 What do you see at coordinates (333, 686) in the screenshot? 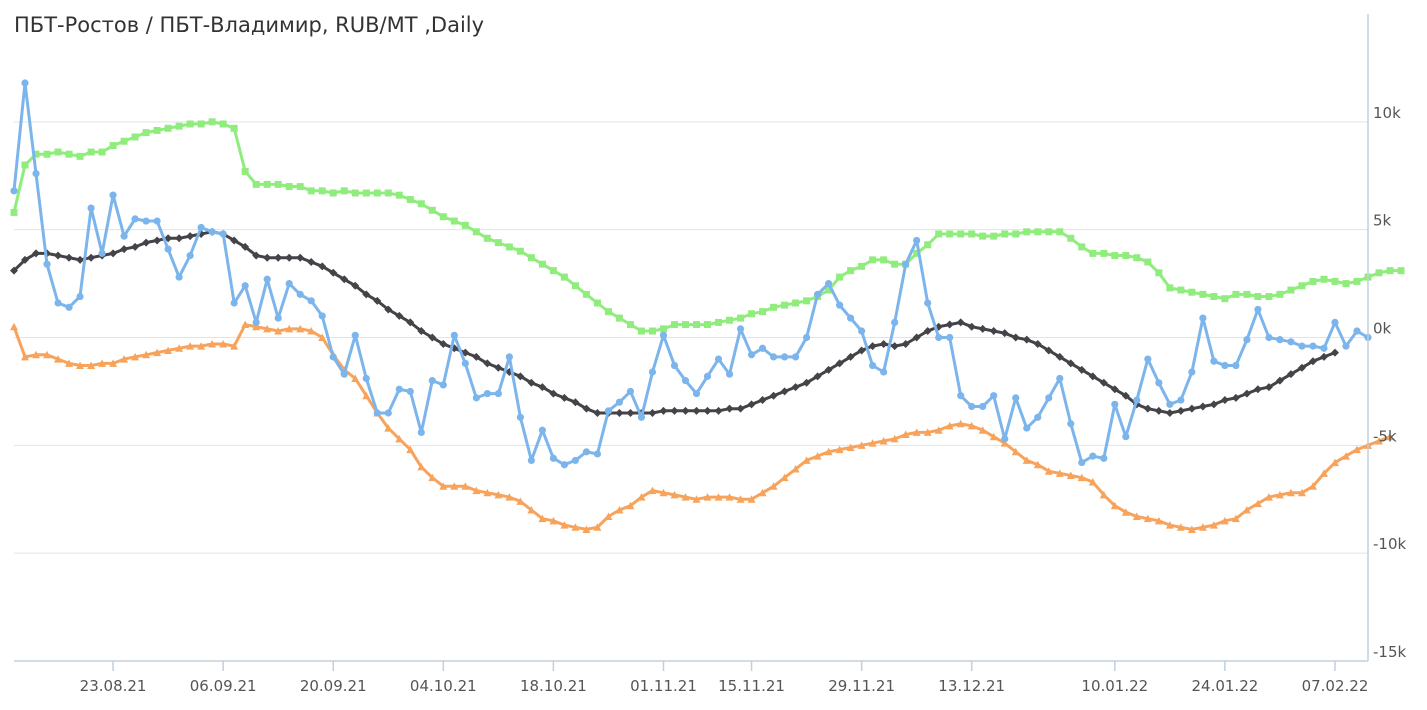
I see `x-tick-label: 20.09.21` at bounding box center [333, 686].